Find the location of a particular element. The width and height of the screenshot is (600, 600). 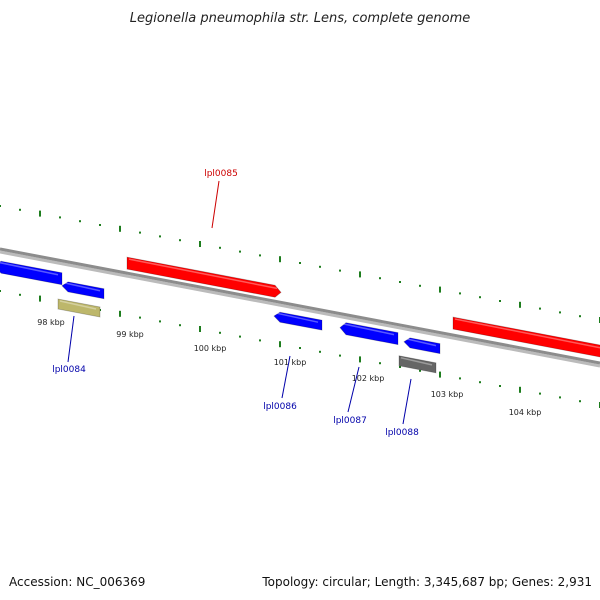

scale-tick-label: 100 kbp is located at coordinates (210, 348).